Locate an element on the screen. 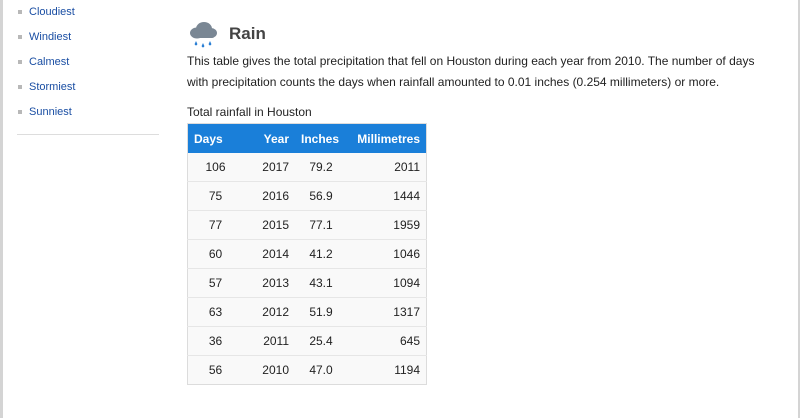  right-border is located at coordinates (799, 209).